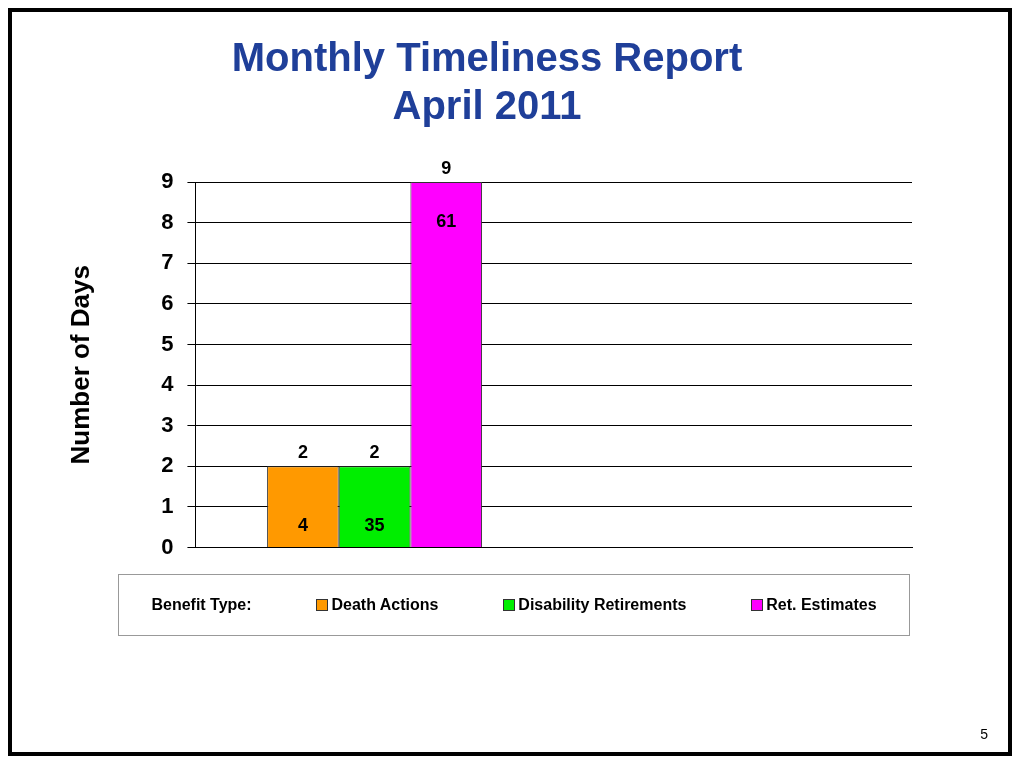 This screenshot has width=1024, height=768. What do you see at coordinates (167, 221) in the screenshot?
I see `y-tick-label: 8` at bounding box center [167, 221].